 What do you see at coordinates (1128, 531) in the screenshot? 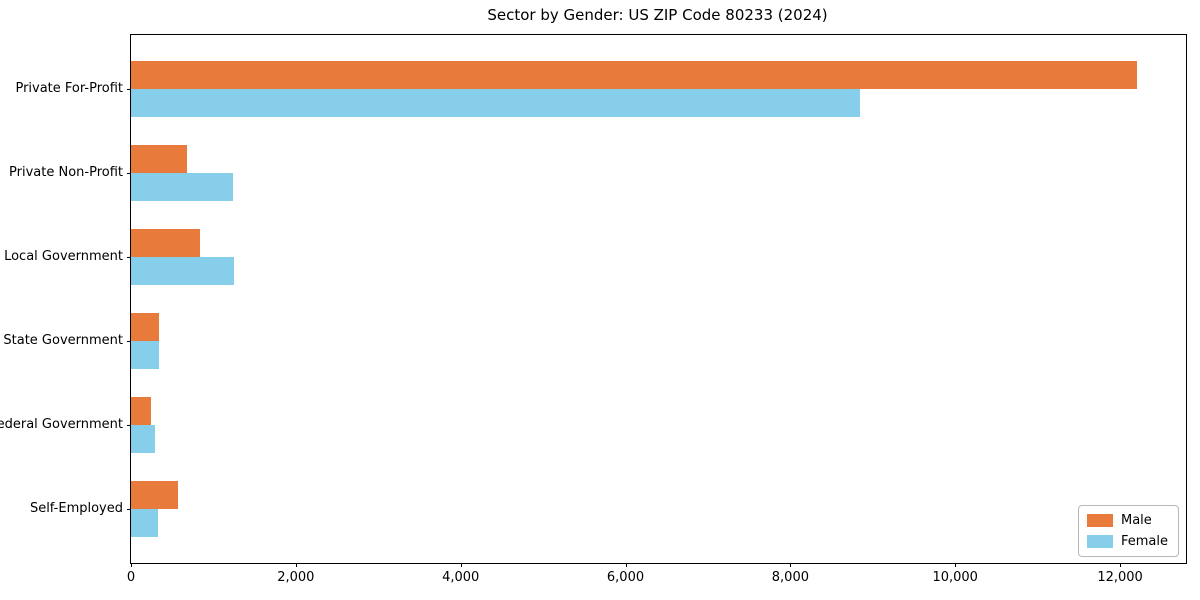
I see `legend: Male Female` at bounding box center [1128, 531].